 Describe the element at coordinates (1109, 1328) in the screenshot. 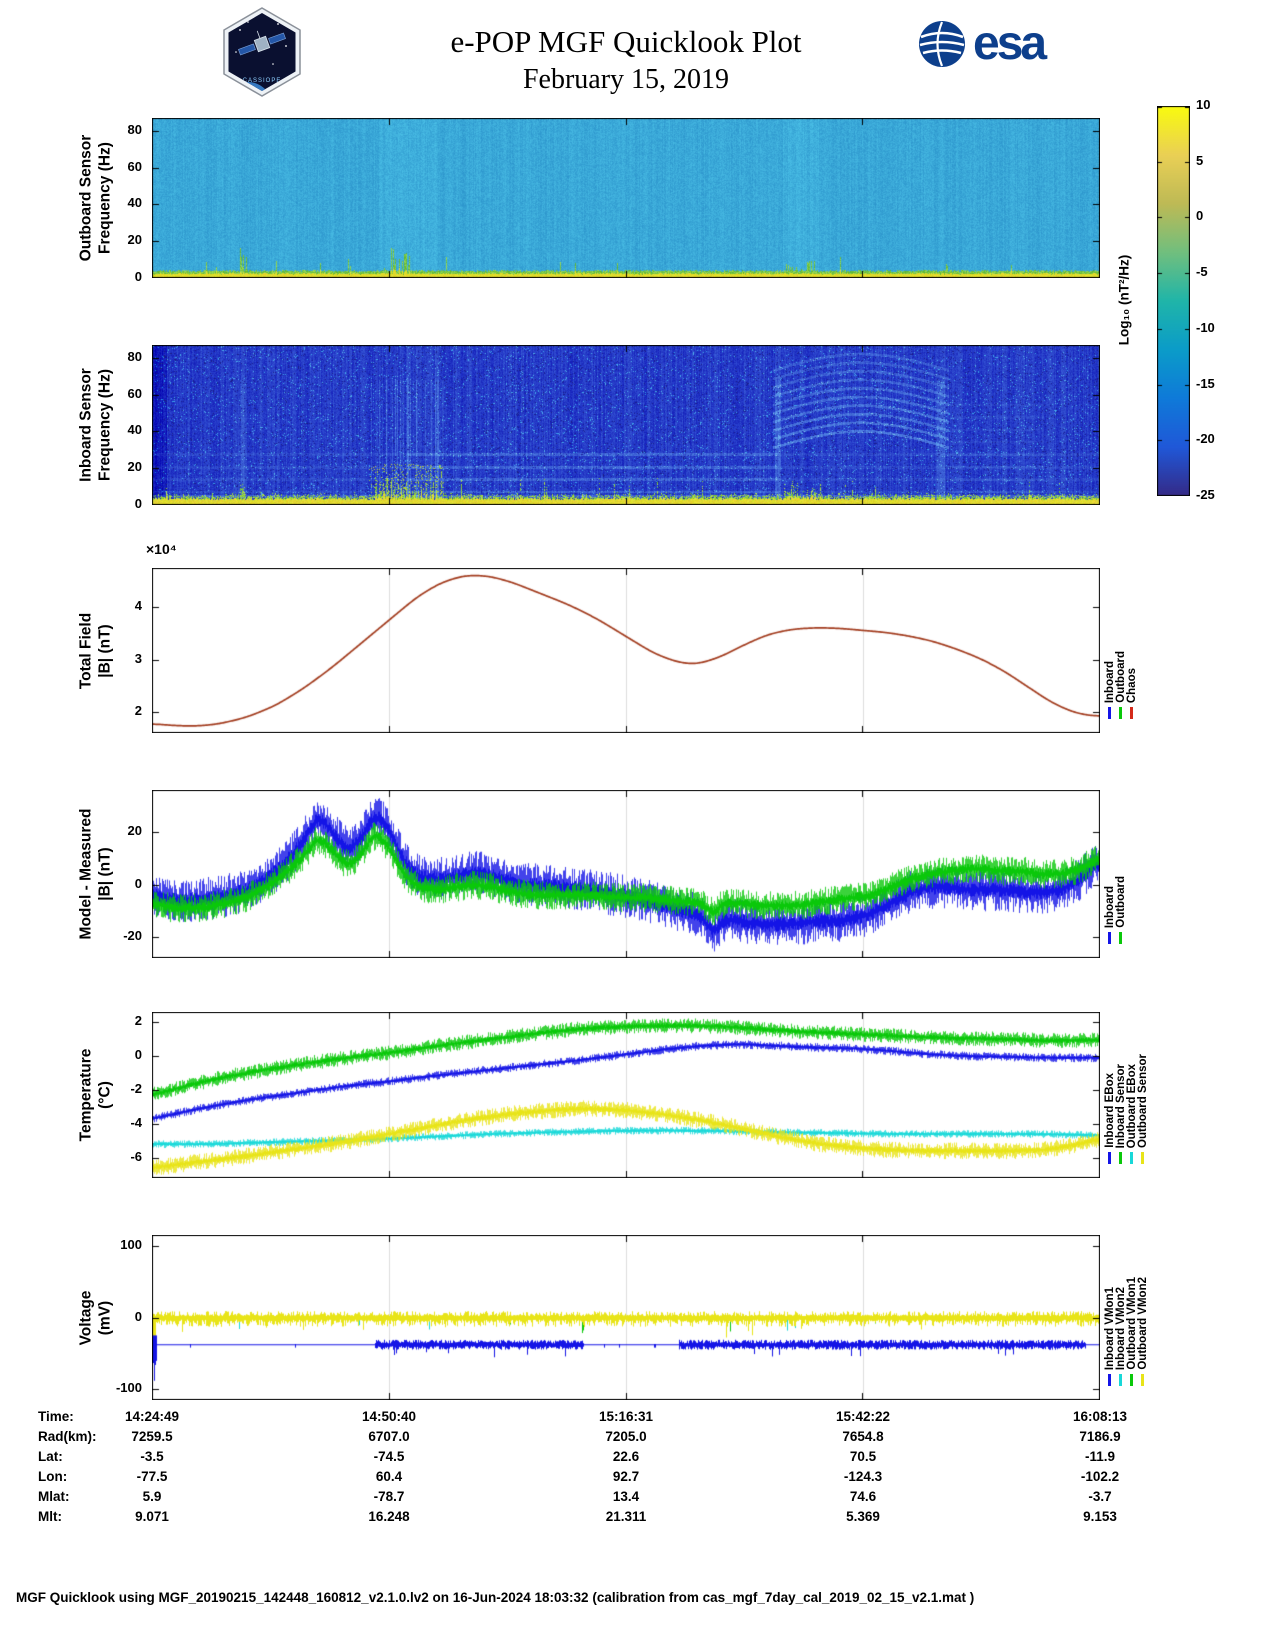

I see `legend-label: Inboard VMon1` at that location.